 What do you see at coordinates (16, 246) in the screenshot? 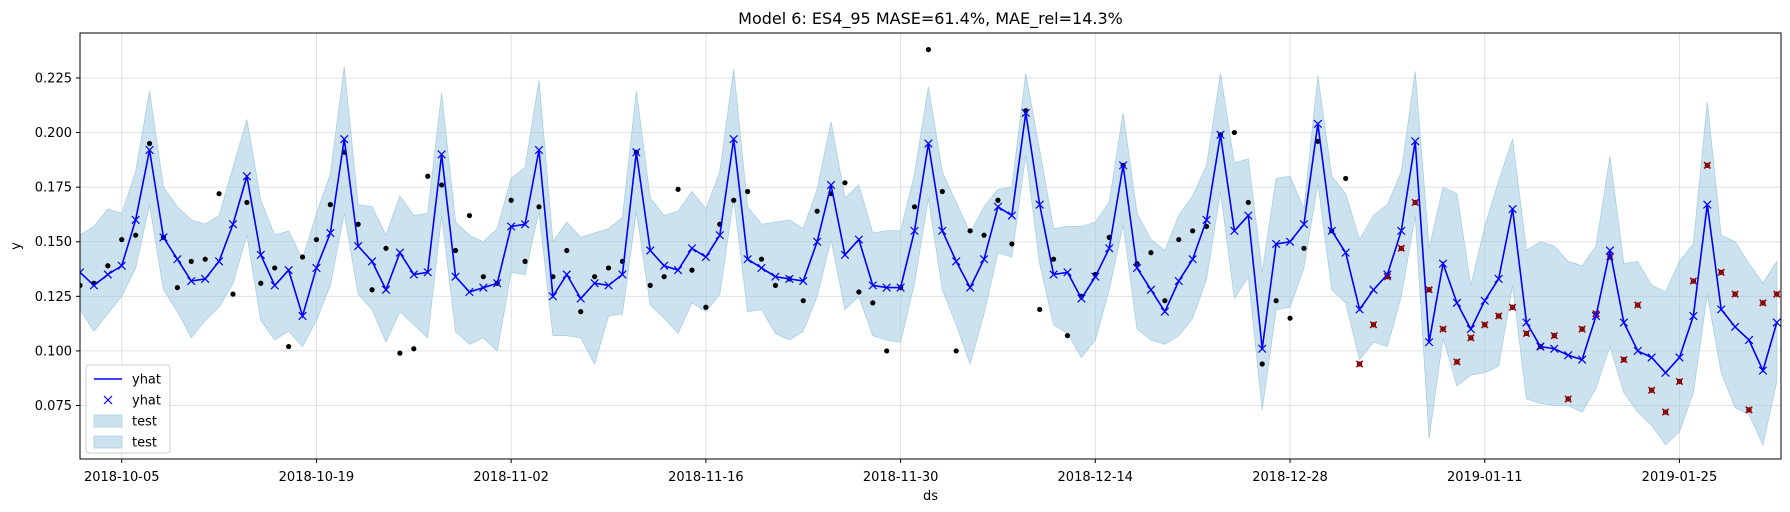
I see `y-axis-label: y` at bounding box center [16, 246].